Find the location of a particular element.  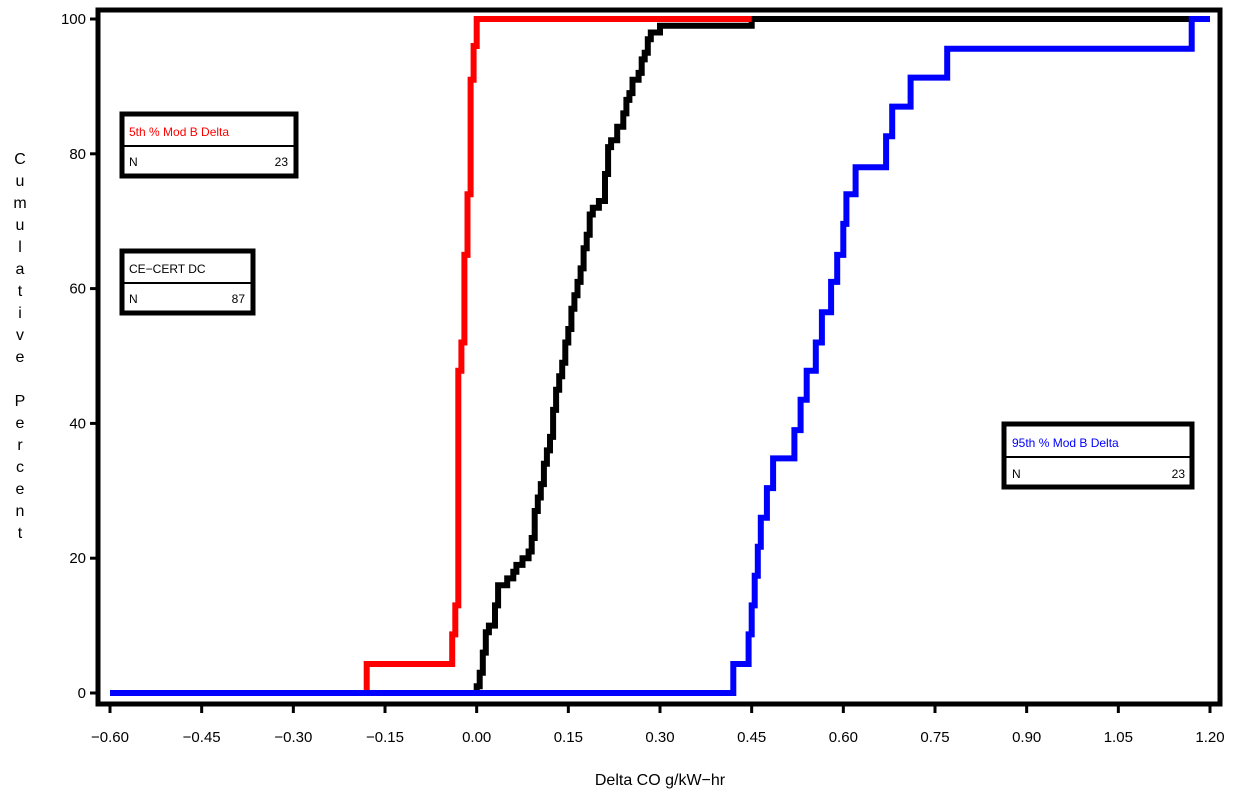

x-tick-label: −0.60 is located at coordinates (110, 737).